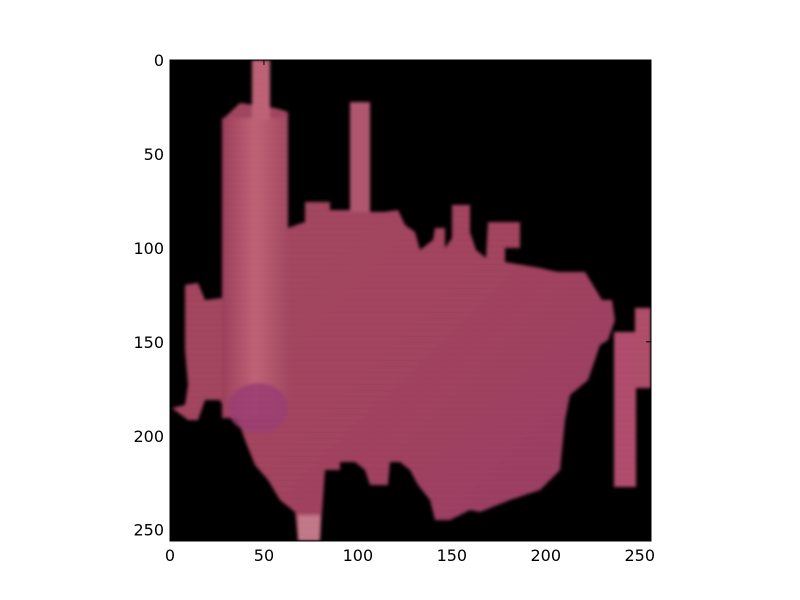  I want to click on x-tick-label: 50, so click(264, 555).